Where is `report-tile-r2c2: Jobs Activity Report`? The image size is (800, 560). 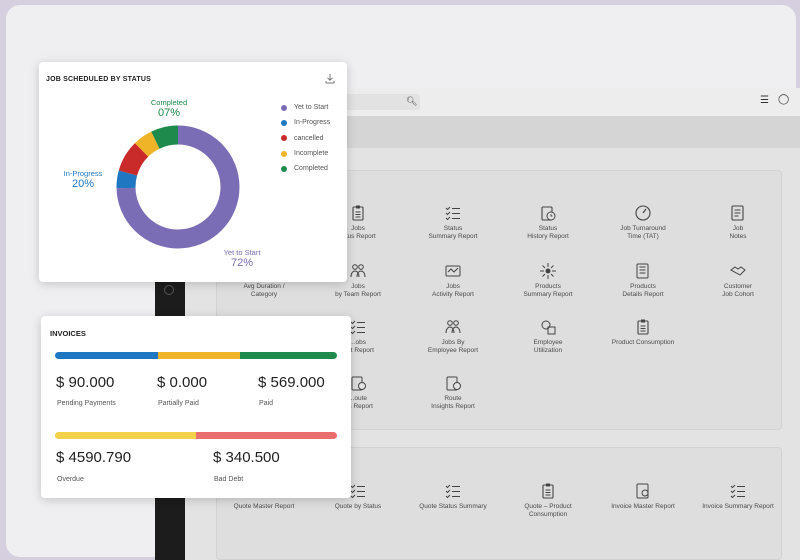 report-tile-r2c2: Jobs Activity Report is located at coordinates (453, 280).